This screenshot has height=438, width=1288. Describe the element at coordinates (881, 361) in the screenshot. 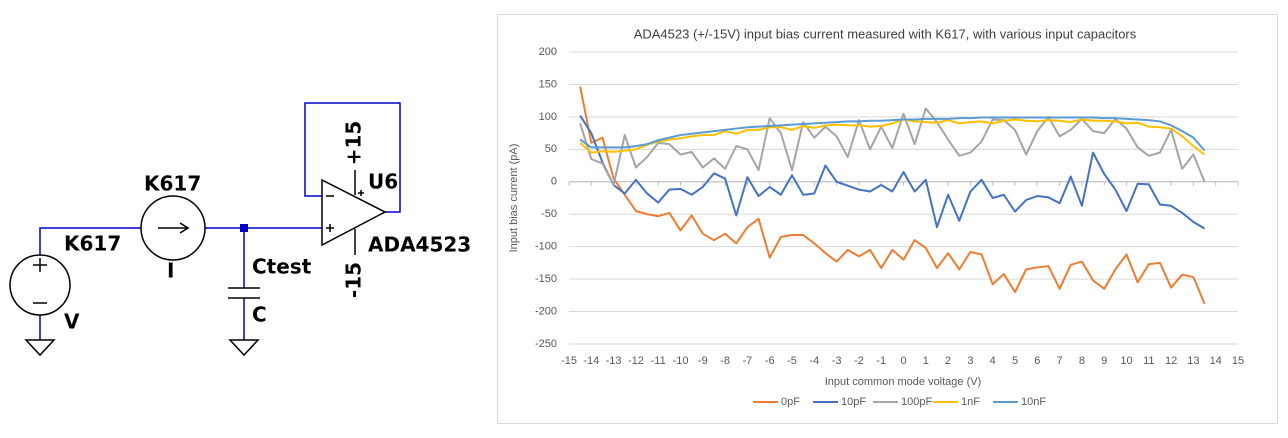

I see `x-tick-label: -1` at that location.